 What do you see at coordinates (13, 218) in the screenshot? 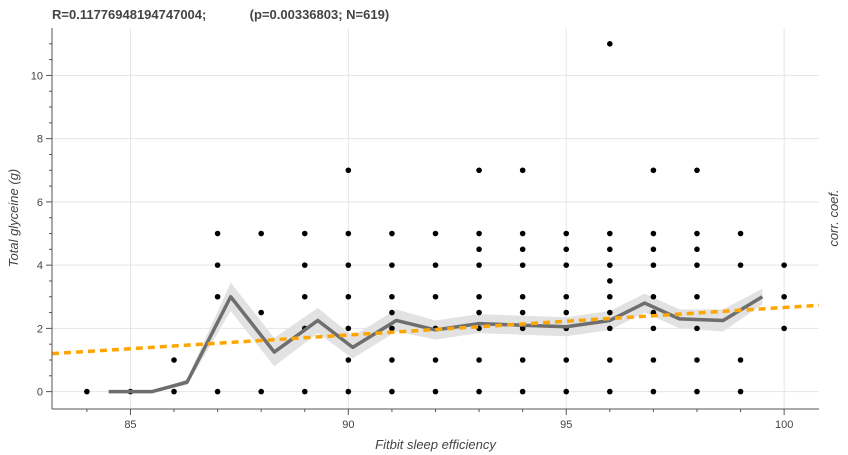
I see `y-axis-label: Total glyceine (g)` at bounding box center [13, 218].